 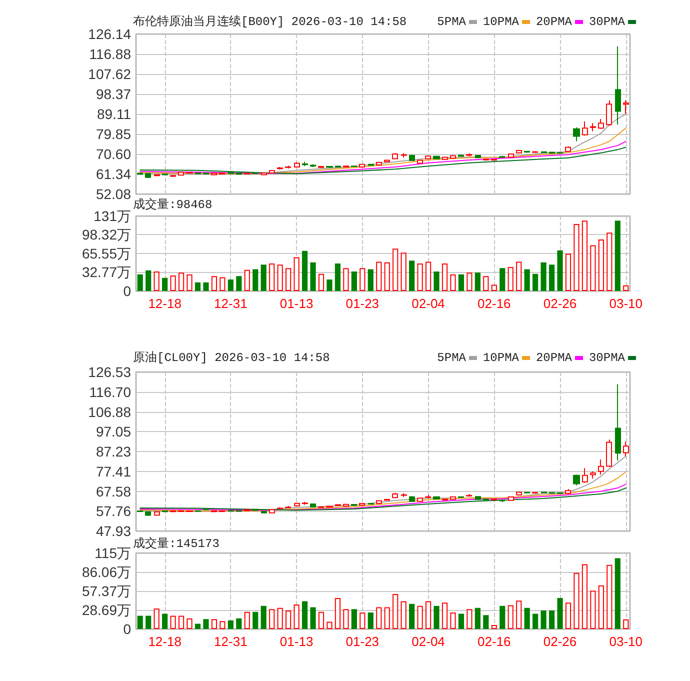 I want to click on x-tick-label: 02-26, so click(x=560, y=641).